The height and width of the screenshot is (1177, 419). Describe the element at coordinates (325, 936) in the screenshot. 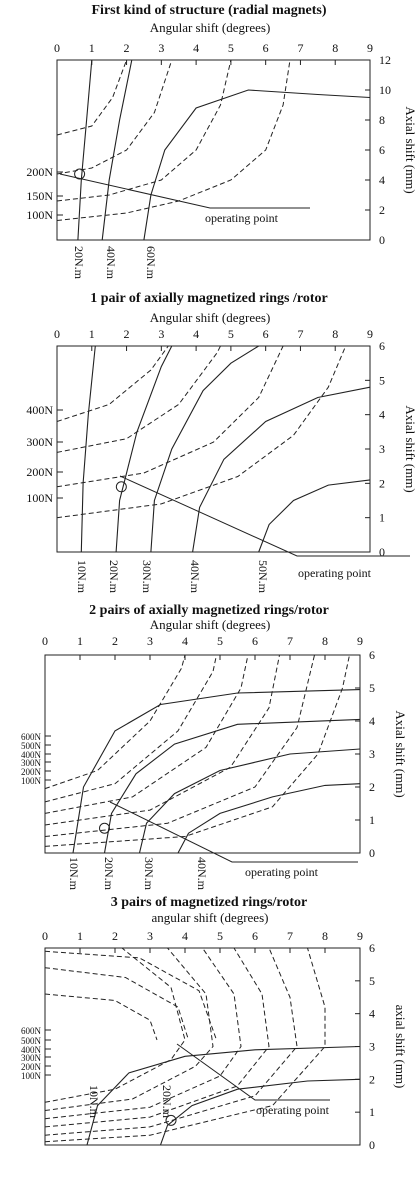

I see `x-tick-label: 8` at that location.